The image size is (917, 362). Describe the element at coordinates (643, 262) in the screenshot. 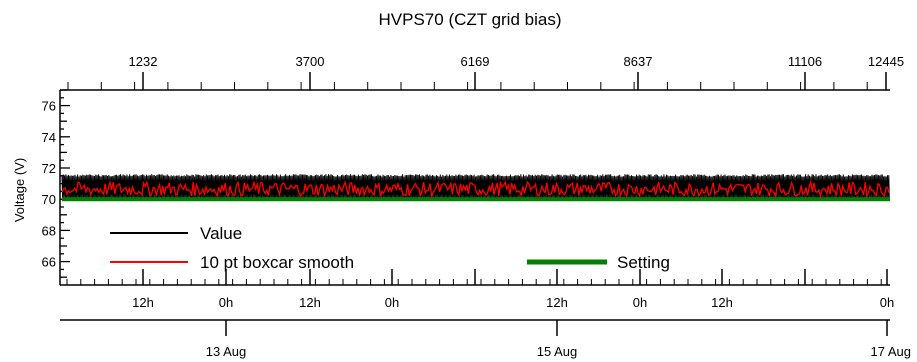

I see `legend-label: Setting` at that location.